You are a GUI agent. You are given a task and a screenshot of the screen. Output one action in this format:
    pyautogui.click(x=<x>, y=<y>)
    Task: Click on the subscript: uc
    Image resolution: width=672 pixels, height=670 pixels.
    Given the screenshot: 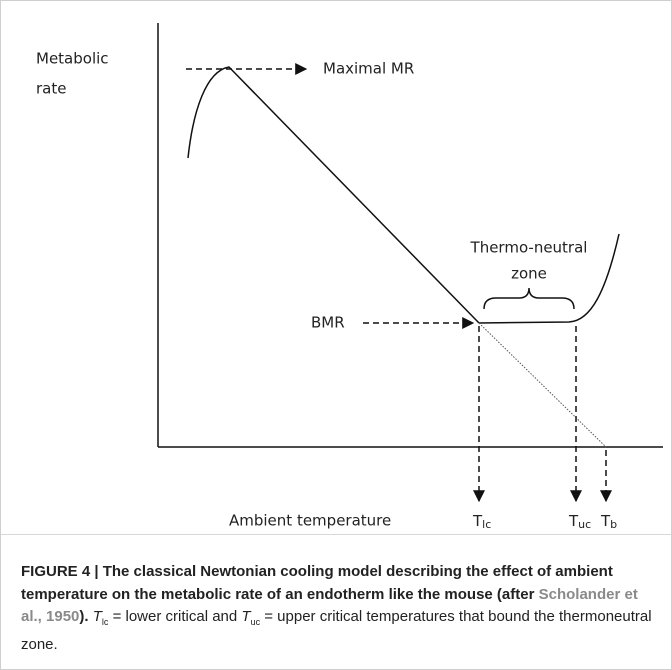 What is the action you would take?
    pyautogui.click(x=255, y=622)
    